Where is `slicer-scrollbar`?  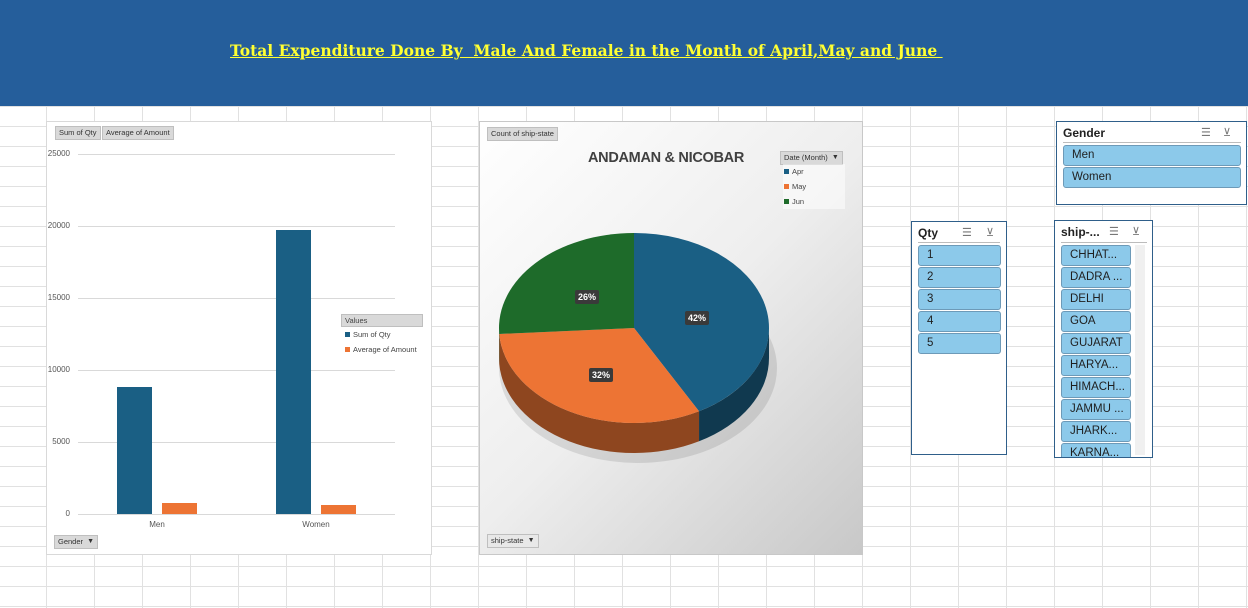
slicer-scrollbar is located at coordinates (1140, 350).